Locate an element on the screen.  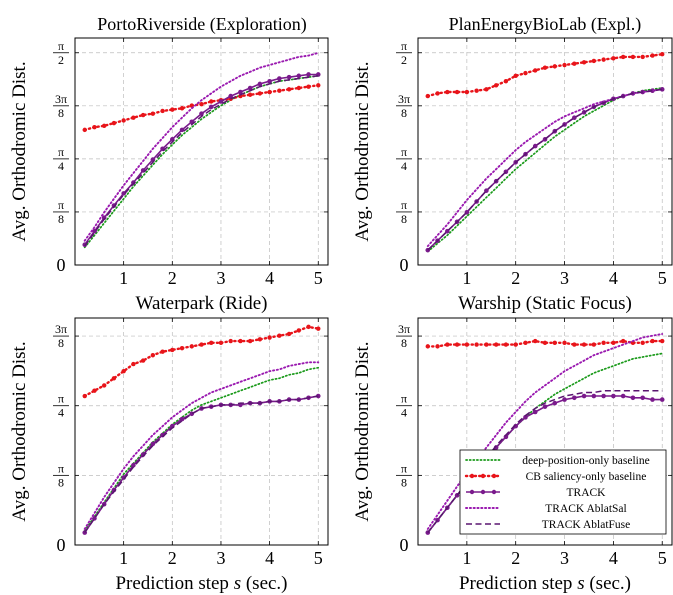
x-tick-label: 3 is located at coordinates (220, 278).